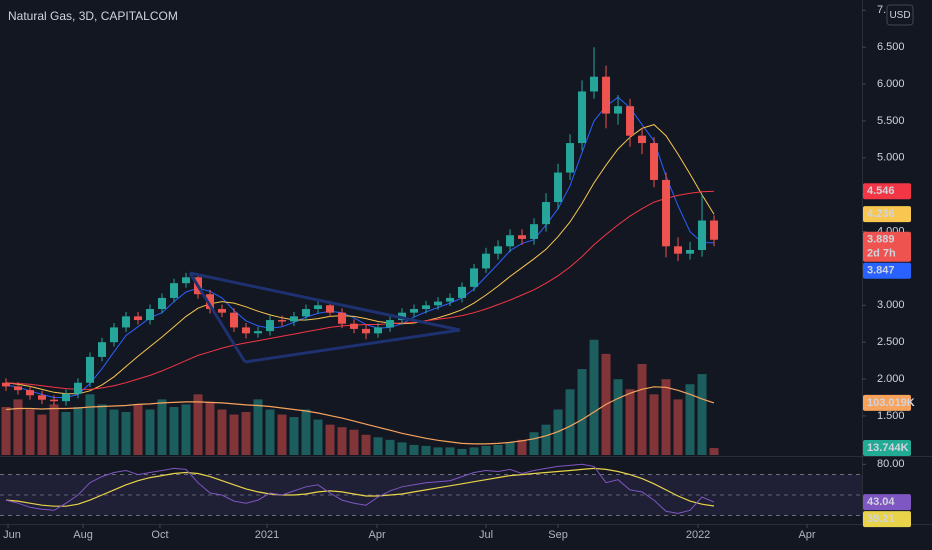  I want to click on rsi-line, so click(360, 488).